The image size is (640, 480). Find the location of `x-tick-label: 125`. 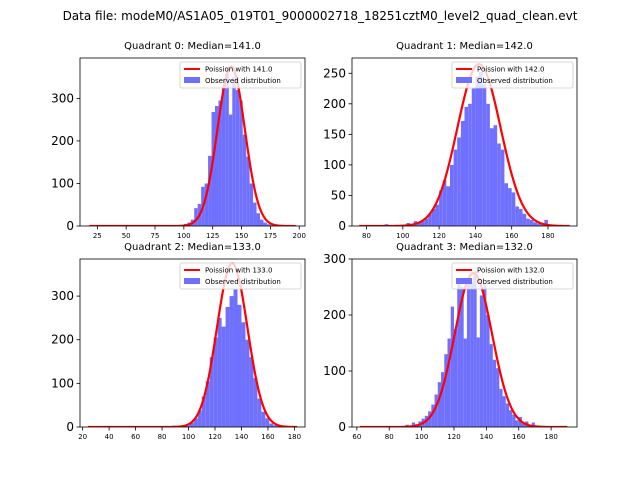

x-tick-label: 125 is located at coordinates (212, 236).